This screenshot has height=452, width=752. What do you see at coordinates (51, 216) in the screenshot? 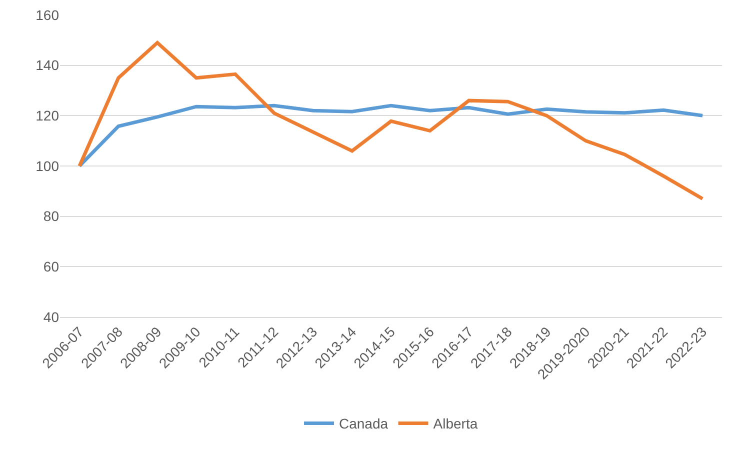
I see `y-tick-label: 80` at bounding box center [51, 216].